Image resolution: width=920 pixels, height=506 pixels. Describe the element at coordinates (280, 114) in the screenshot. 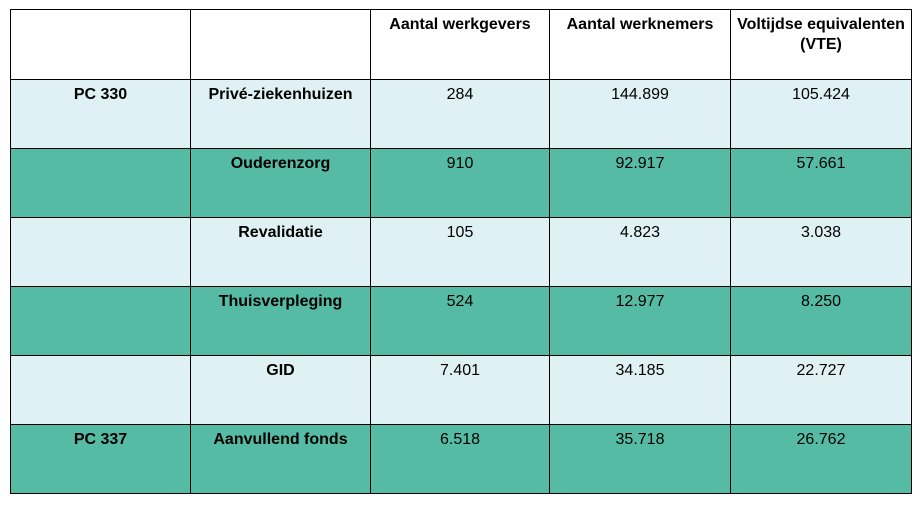

I see `sector-cell: Privé-ziekenhuizen` at that location.